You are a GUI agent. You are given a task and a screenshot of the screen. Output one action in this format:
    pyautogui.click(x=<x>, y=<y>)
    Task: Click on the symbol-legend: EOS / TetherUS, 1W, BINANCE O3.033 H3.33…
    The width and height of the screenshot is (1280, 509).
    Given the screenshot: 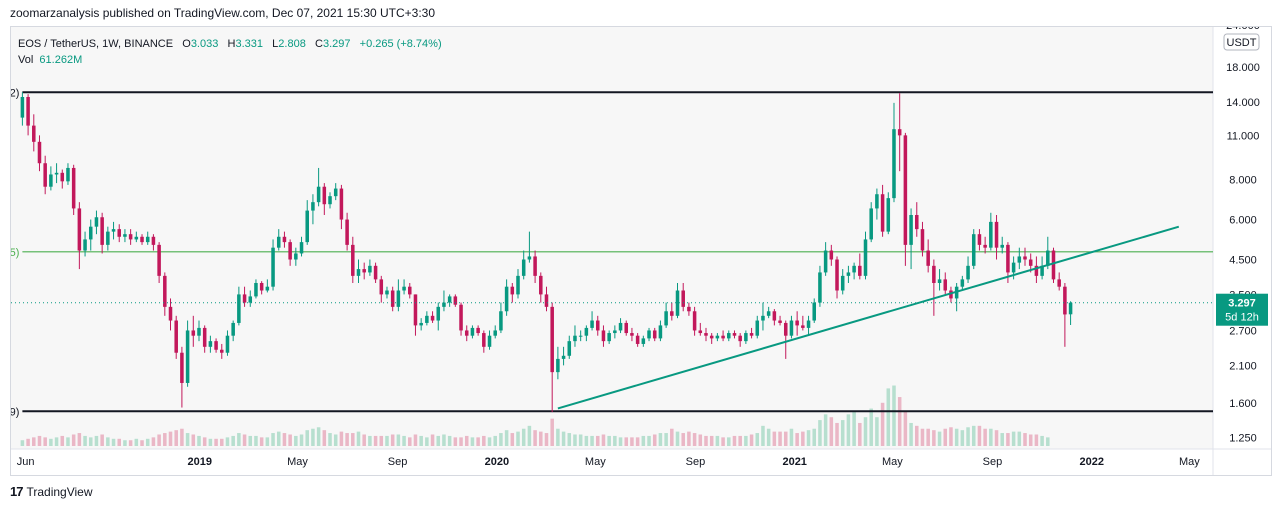 What is the action you would take?
    pyautogui.click(x=230, y=52)
    